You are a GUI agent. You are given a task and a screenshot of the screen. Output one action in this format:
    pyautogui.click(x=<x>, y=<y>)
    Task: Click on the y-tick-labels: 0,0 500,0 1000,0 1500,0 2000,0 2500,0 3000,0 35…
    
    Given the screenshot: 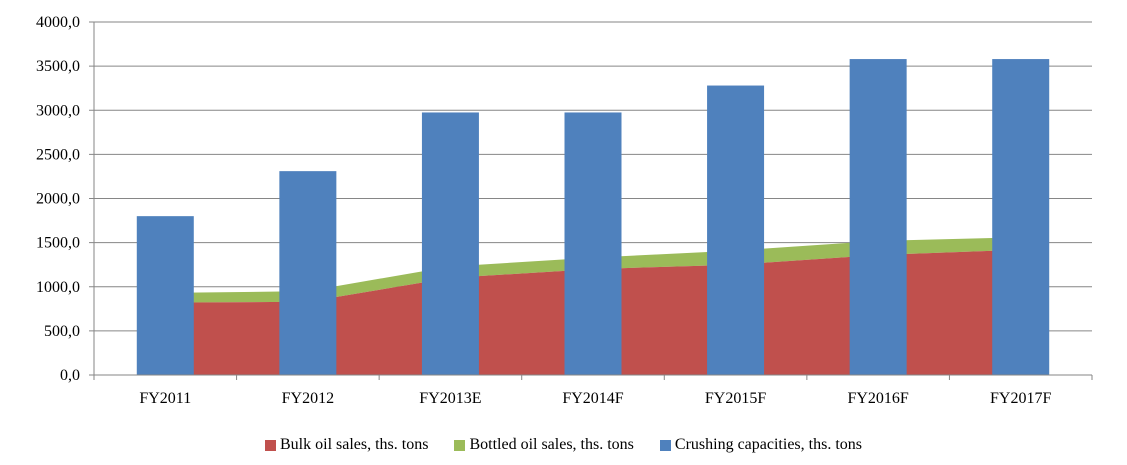 What is the action you would take?
    pyautogui.click(x=58, y=199)
    